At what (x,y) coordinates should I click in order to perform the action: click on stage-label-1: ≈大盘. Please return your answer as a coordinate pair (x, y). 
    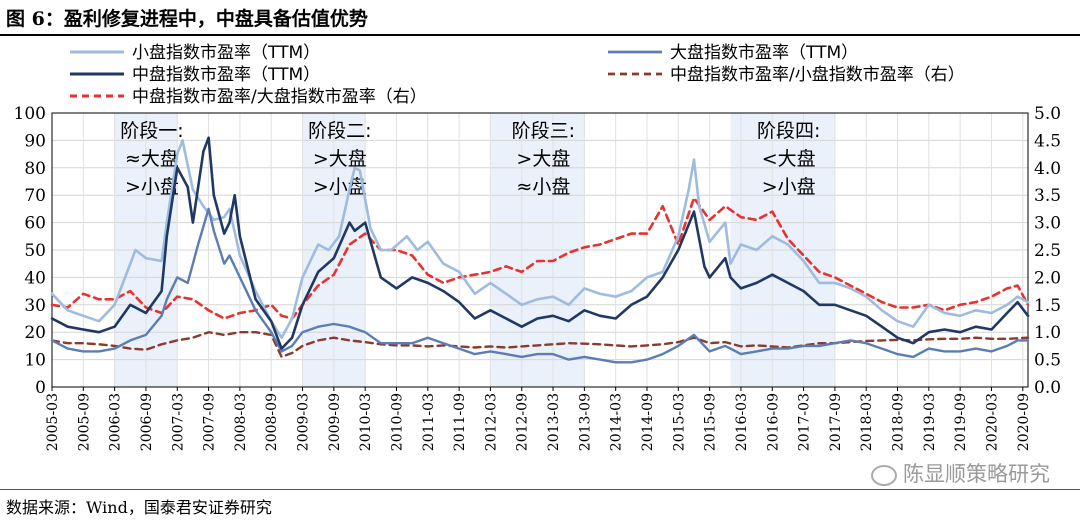
    Looking at the image, I should click on (152, 159).